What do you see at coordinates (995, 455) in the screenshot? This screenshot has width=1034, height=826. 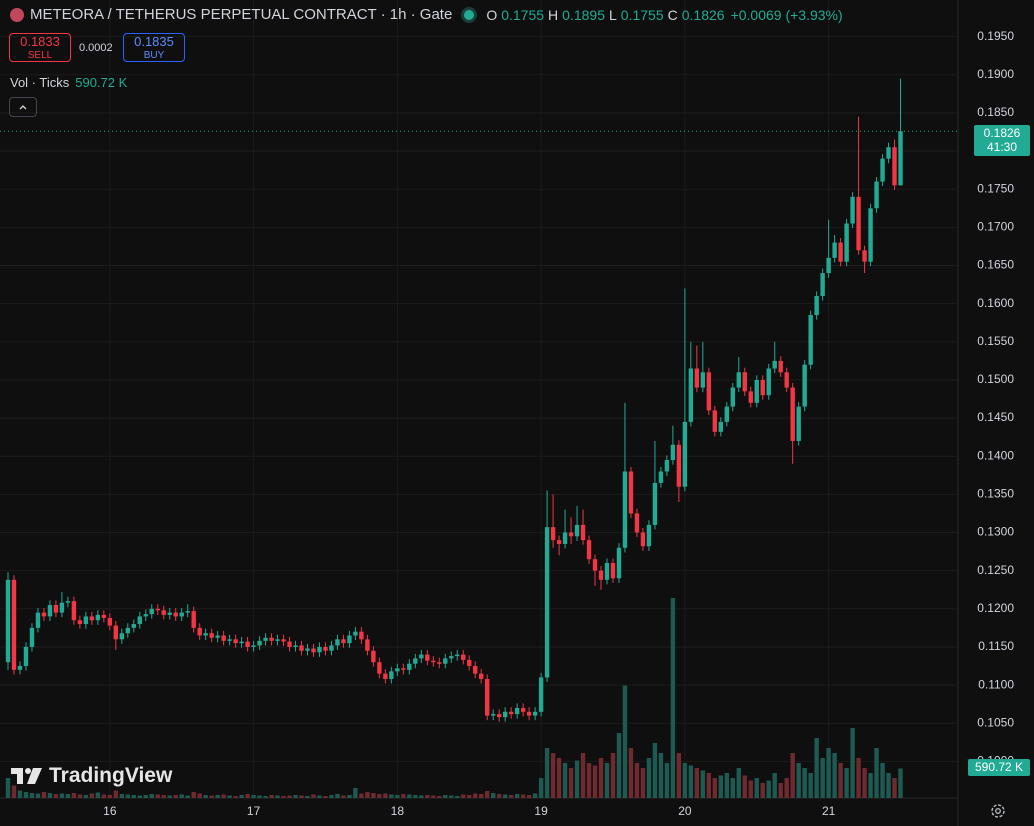 I see `y-tick-label: 0.1400` at bounding box center [995, 455].